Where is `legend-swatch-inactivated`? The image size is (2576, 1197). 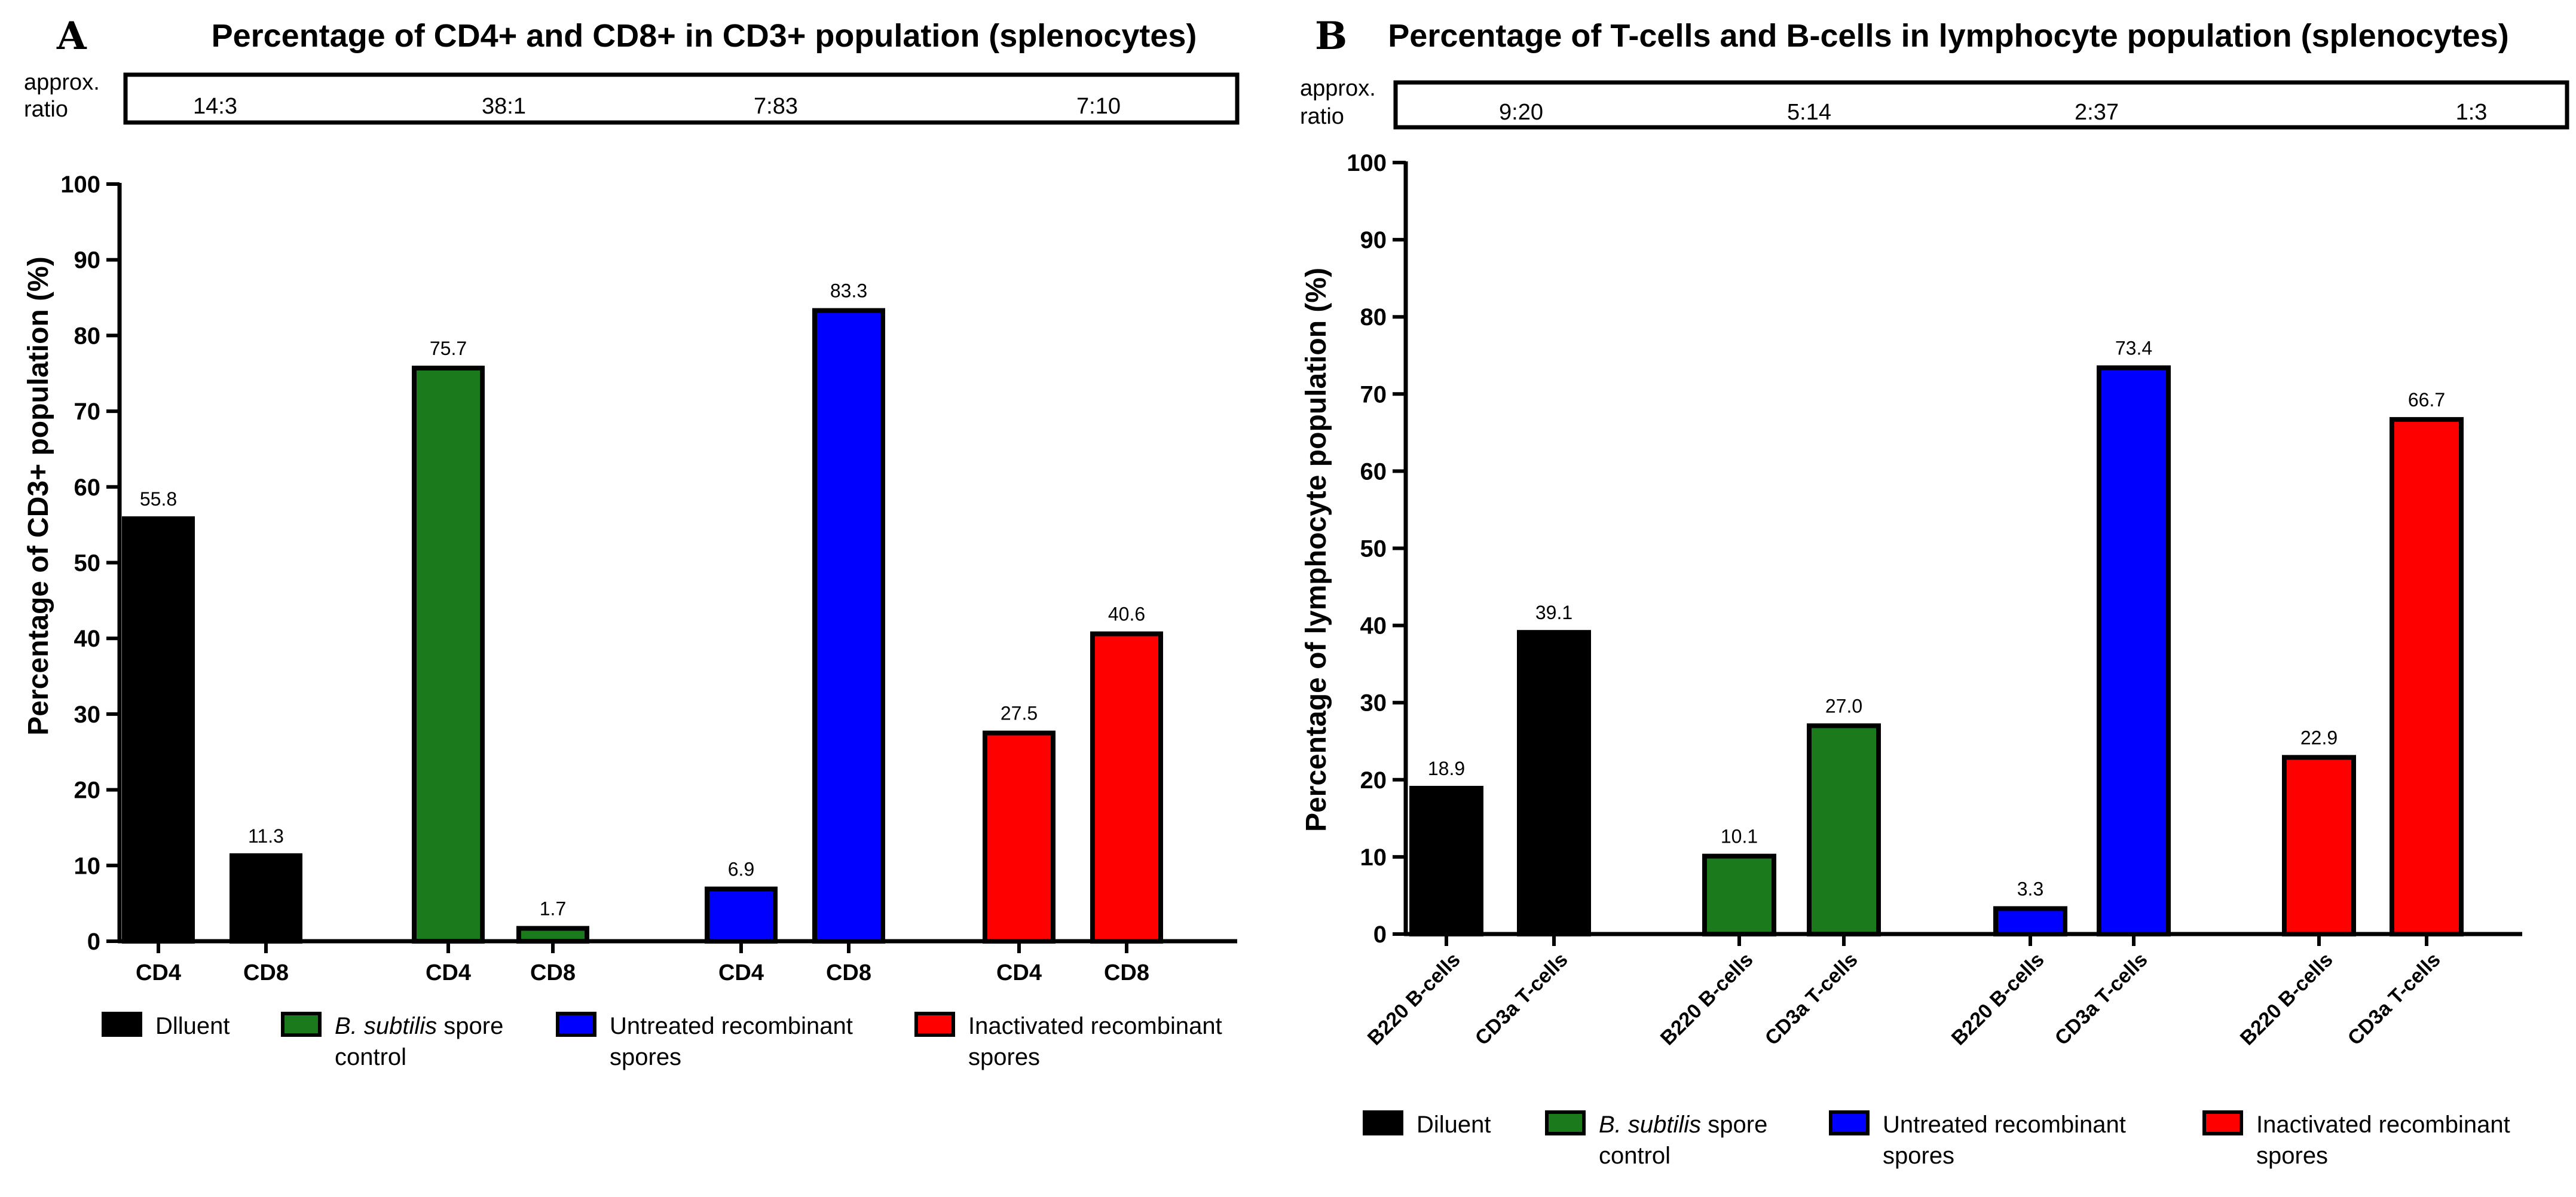 legend-swatch-inactivated is located at coordinates (2222, 1122).